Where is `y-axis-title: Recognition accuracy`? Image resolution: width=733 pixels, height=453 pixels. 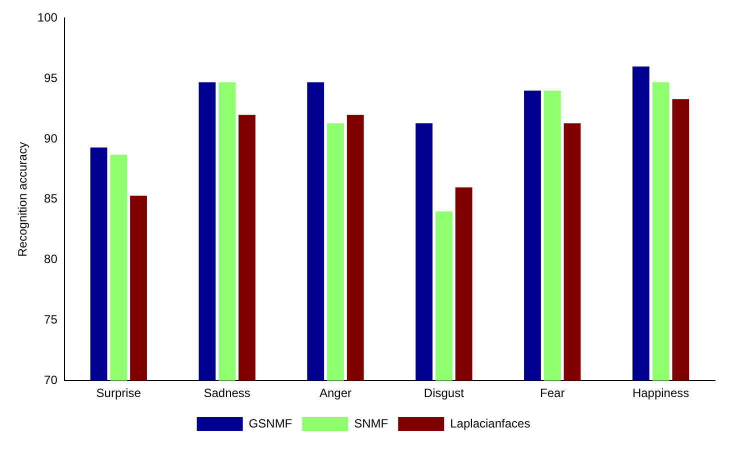
y-axis-title: Recognition accuracy is located at coordinates (23, 199).